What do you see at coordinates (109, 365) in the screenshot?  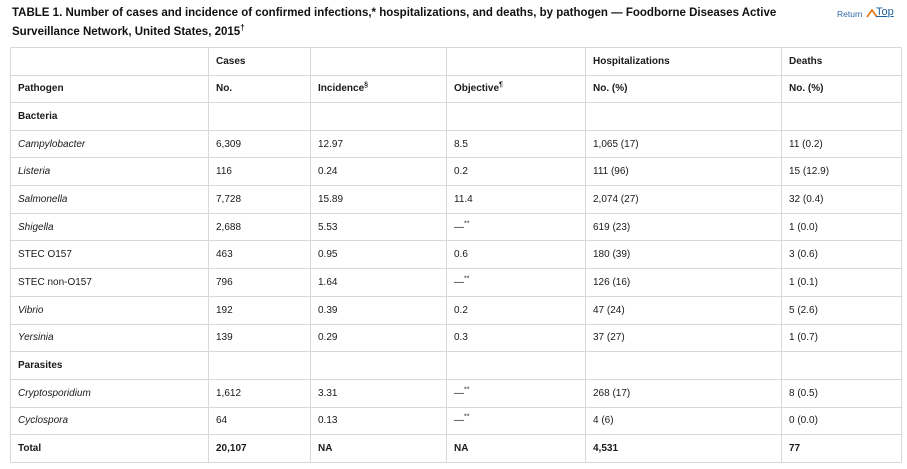 I see `group-label: Parasites` at bounding box center [109, 365].